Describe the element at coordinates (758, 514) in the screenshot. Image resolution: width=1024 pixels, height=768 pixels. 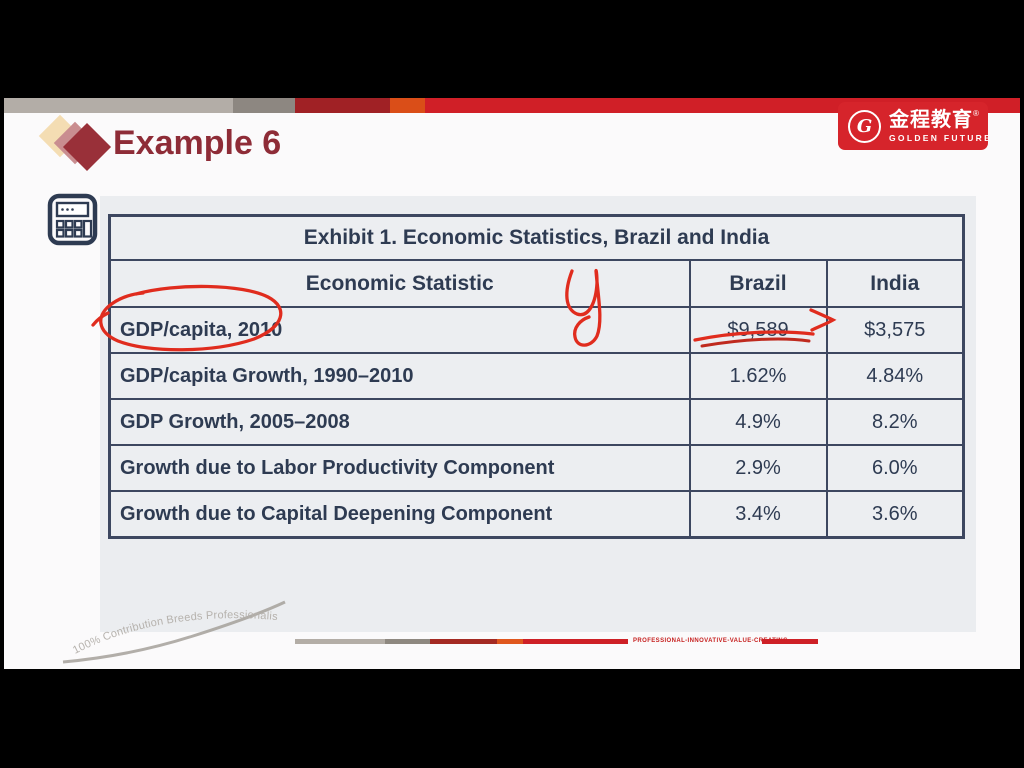
I see `brazil-value-cell: 3.4%` at that location.